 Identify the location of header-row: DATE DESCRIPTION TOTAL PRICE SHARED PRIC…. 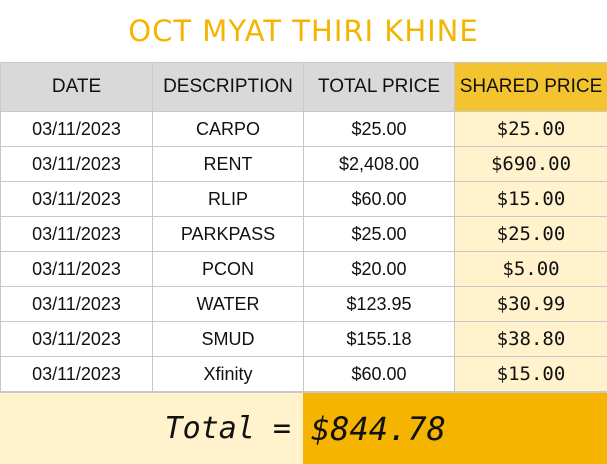
(304, 87).